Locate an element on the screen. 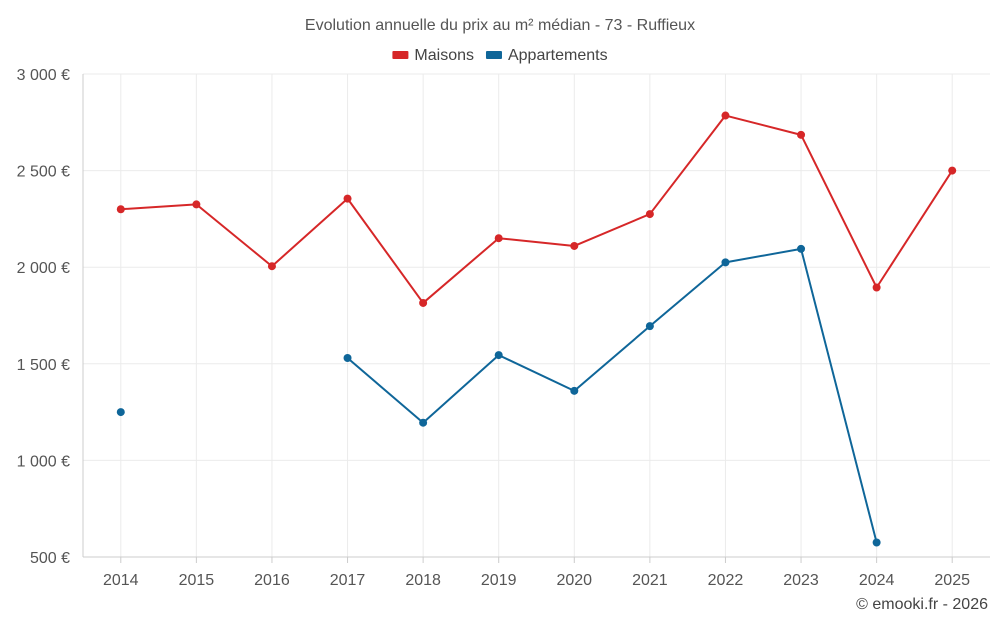  y-tick-label: 1 500 € is located at coordinates (43, 365).